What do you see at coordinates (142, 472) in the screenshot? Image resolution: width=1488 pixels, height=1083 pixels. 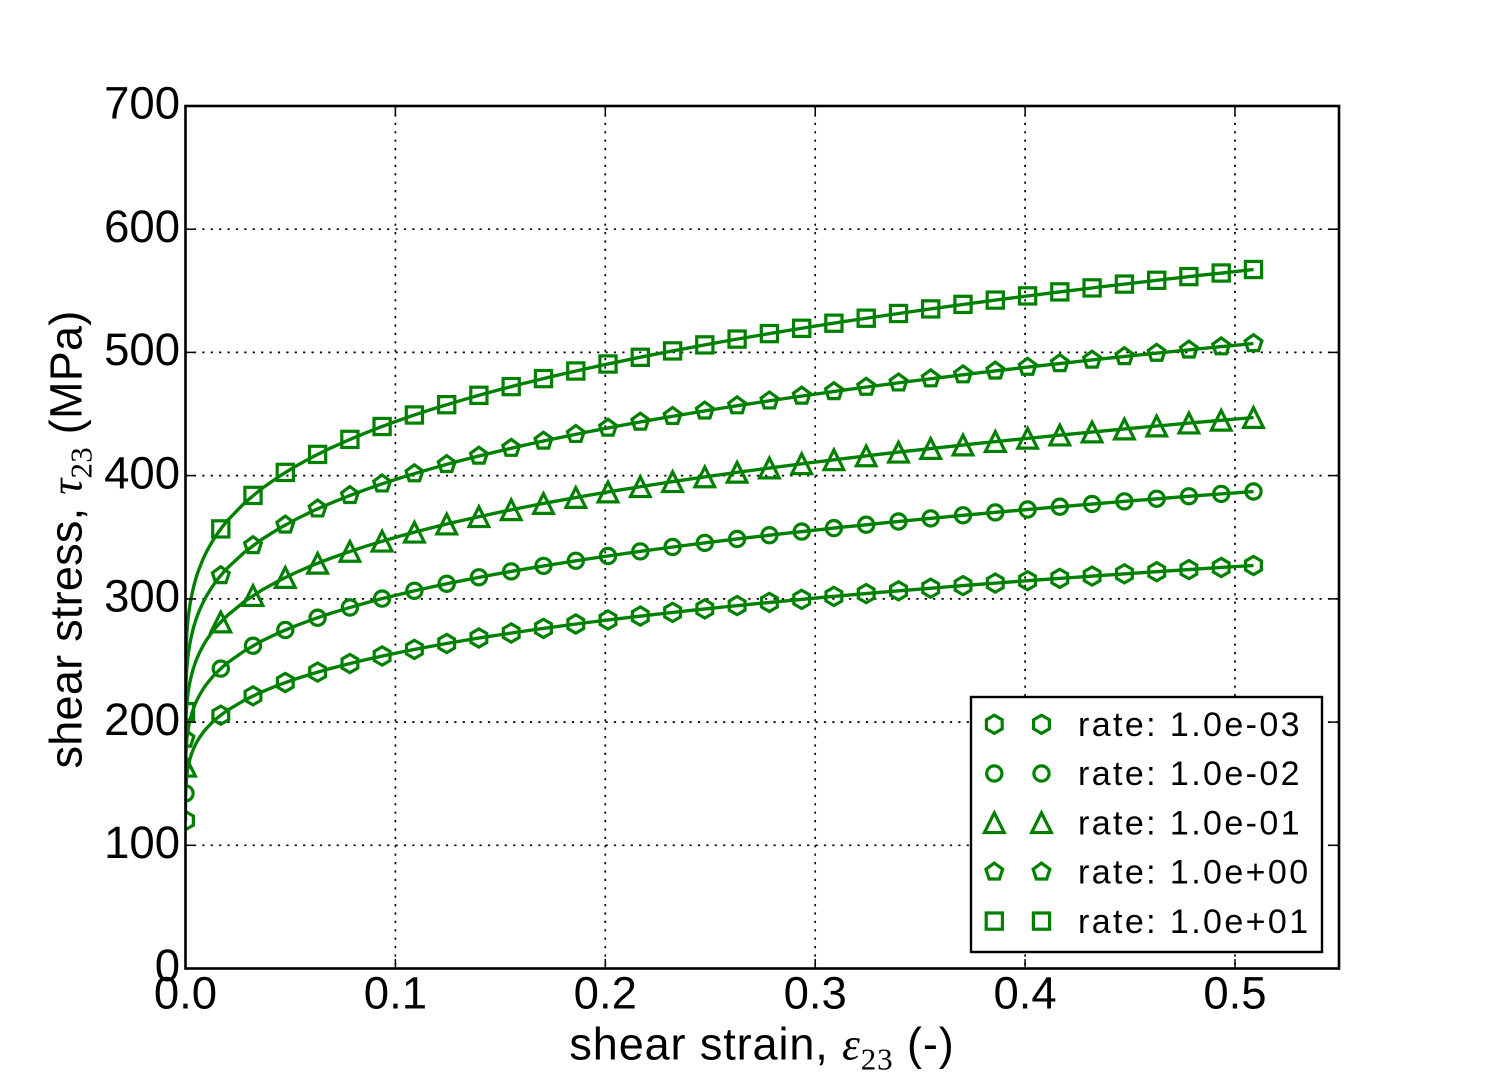 I see `svg-text: 400` at bounding box center [142, 472].